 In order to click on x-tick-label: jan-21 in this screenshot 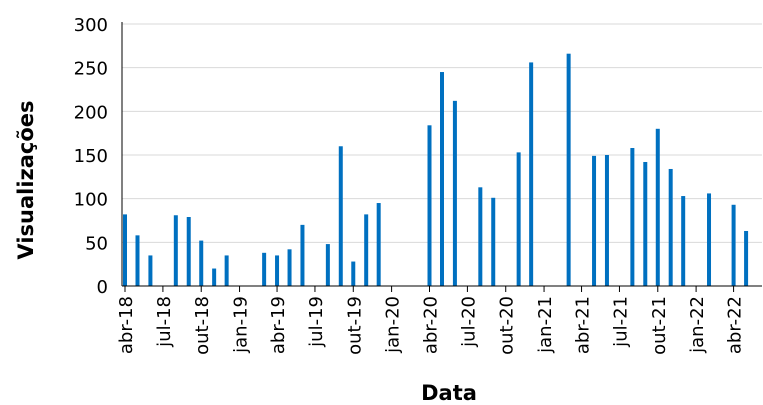, I will do `click(545, 325)`.